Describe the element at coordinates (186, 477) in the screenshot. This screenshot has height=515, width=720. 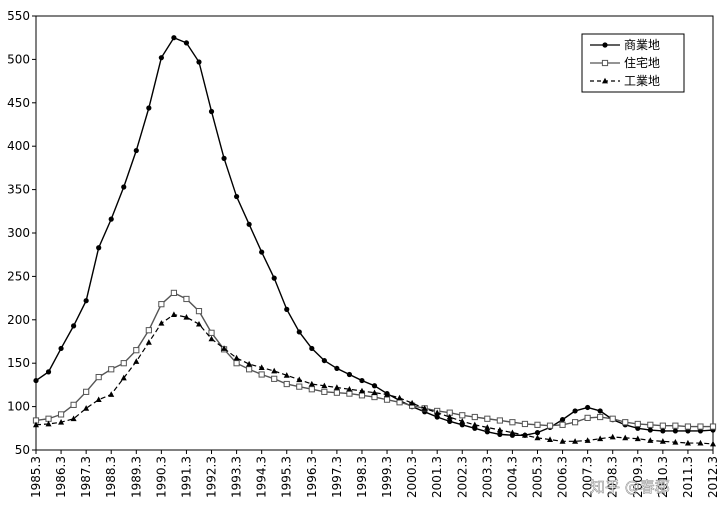
I see `x-tick-label: 1991.3` at that location.